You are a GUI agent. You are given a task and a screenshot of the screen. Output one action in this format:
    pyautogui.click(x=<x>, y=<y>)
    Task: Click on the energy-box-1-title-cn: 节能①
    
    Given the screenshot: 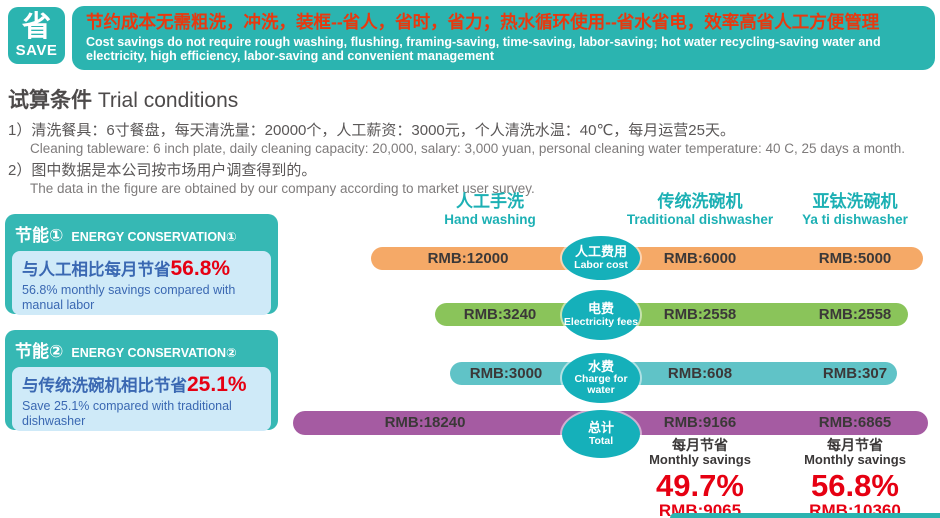 What is the action you would take?
    pyautogui.click(x=39, y=235)
    